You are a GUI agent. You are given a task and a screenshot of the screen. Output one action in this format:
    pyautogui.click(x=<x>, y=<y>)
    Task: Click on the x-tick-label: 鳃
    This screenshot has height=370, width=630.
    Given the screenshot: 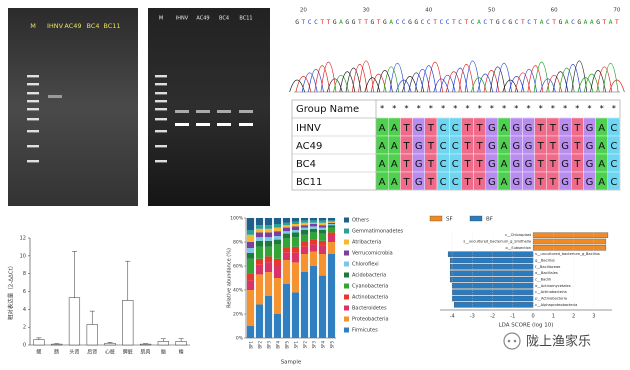 What is the action you would take?
    pyautogui.click(x=38, y=352)
    